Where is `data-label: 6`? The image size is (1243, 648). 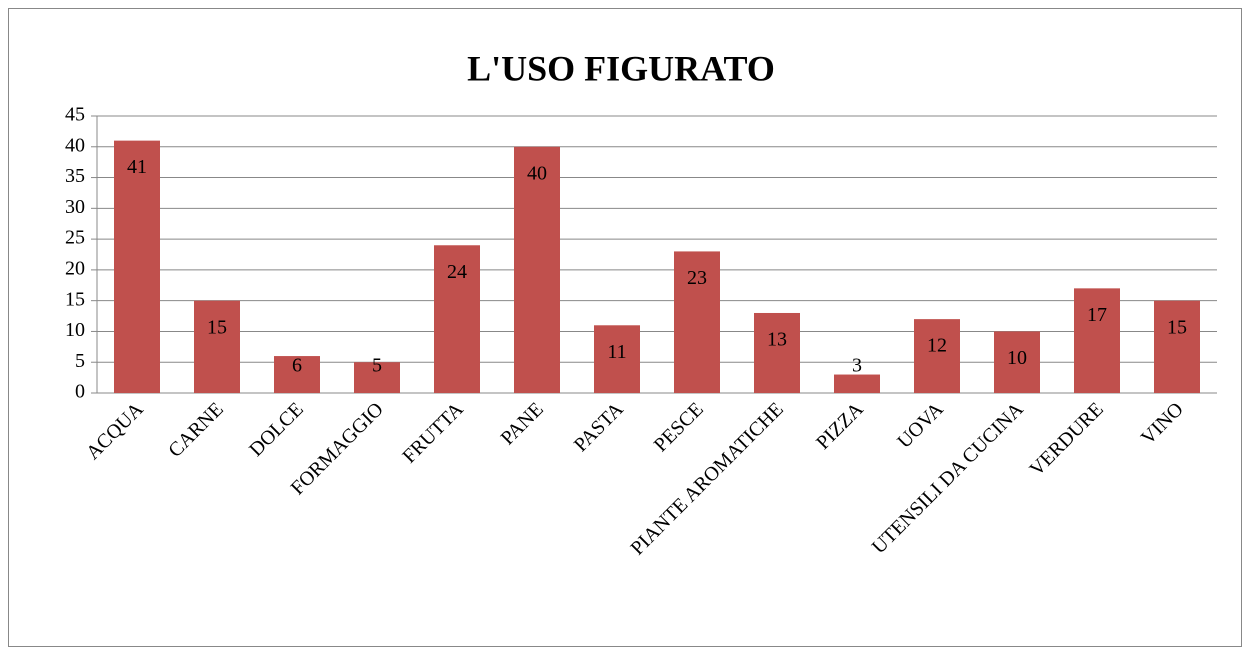
data-label: 6 is located at coordinates (297, 366).